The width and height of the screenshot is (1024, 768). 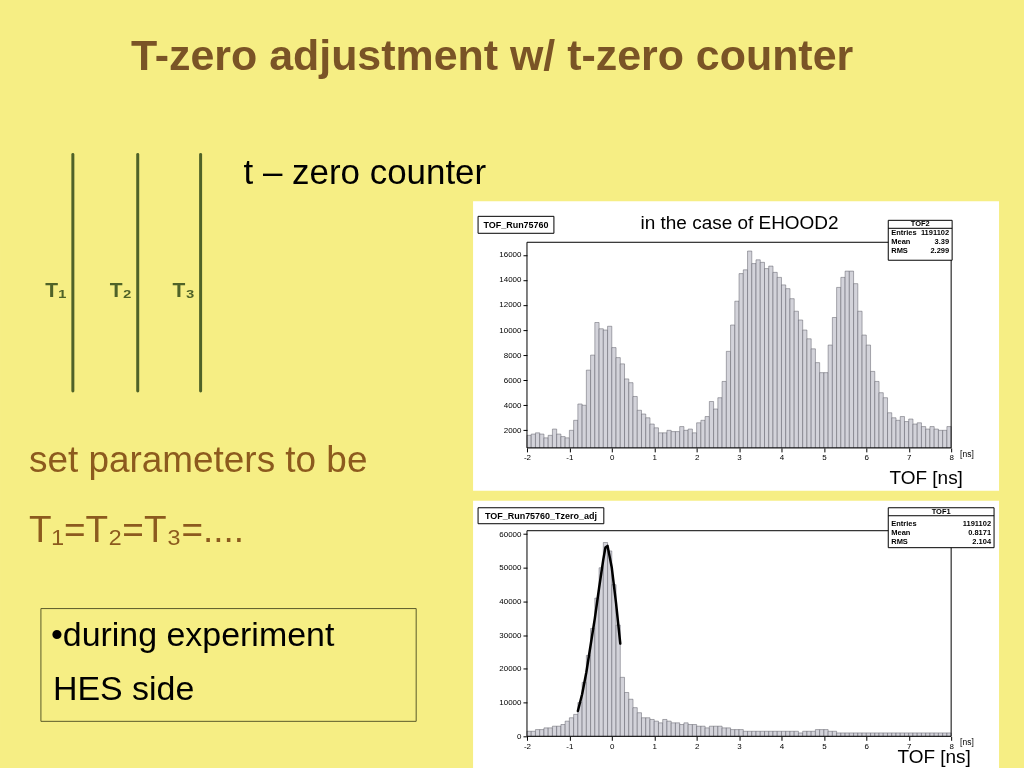 What do you see at coordinates (513, 430) in the screenshot?
I see `y-tick-label: 2000` at bounding box center [513, 430].